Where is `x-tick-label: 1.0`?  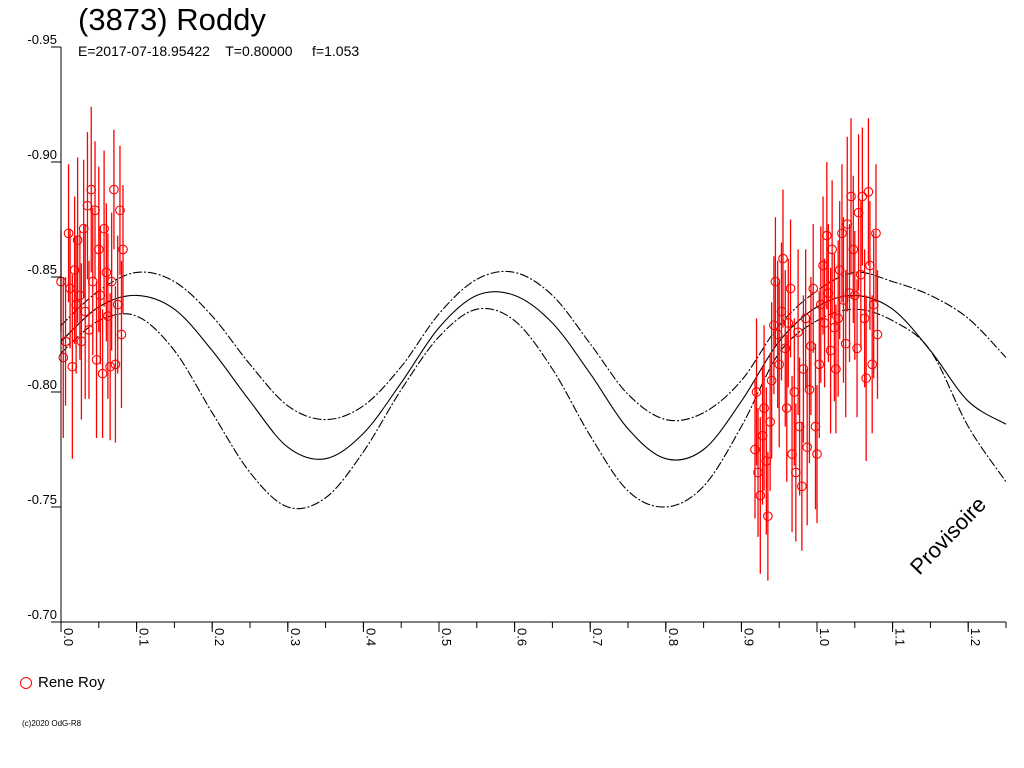
x-tick-label: 1.0 is located at coordinates (824, 637).